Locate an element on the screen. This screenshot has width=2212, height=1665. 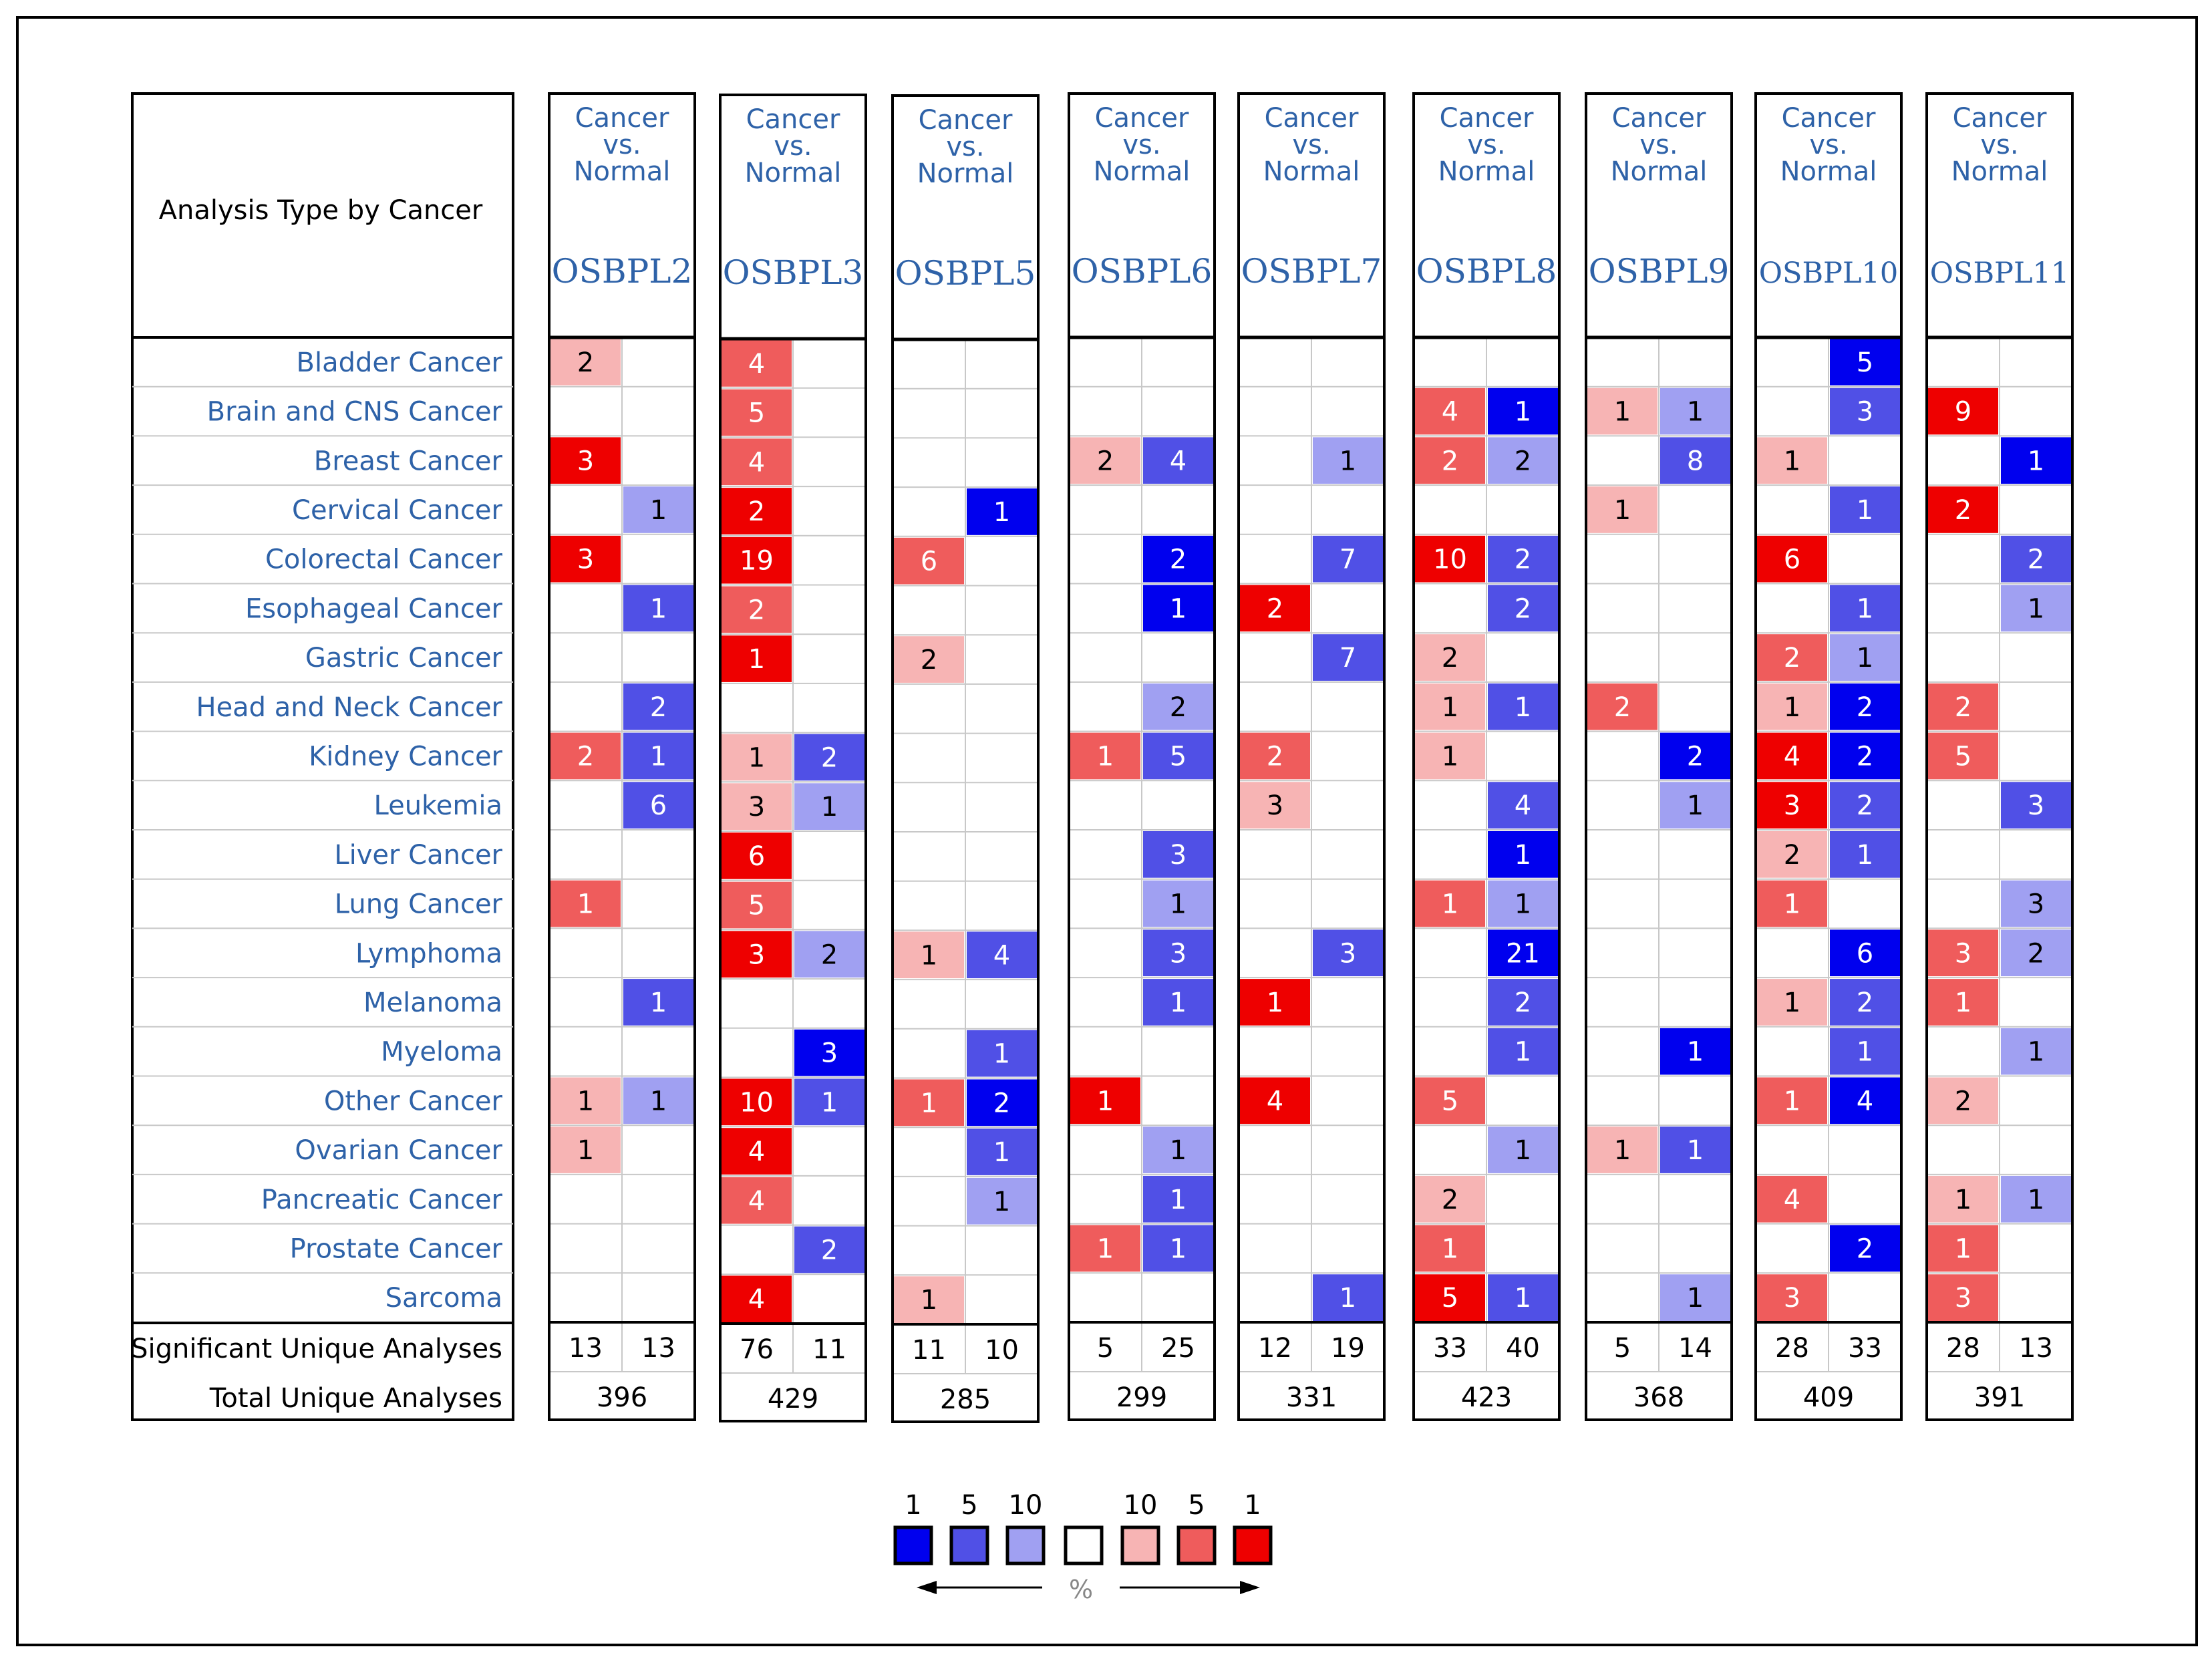
cell-osbpl8-up-pancreatic-cancer is located at coordinates (1450, 1199).